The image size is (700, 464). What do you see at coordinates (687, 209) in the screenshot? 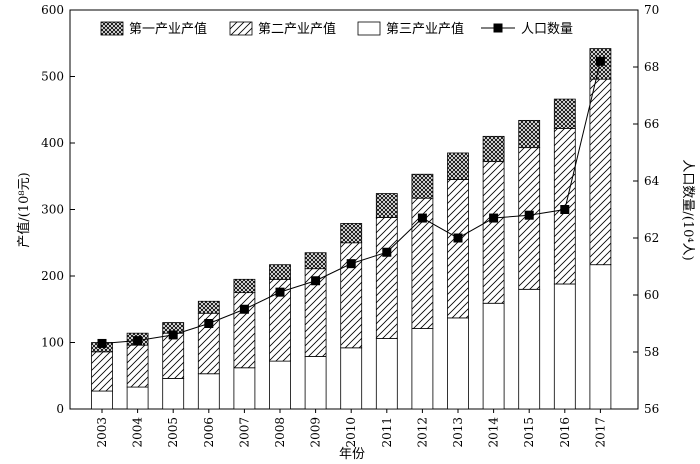
I see `y-axis-right-title: 人口数量/(10⁴人)` at bounding box center [687, 209].